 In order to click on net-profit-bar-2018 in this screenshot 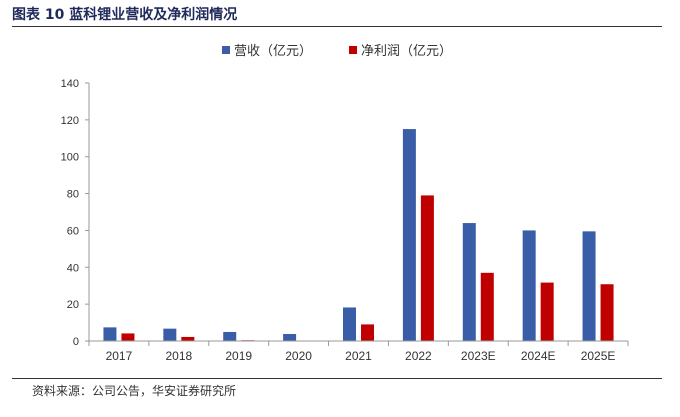, I will do `click(188, 338)`.